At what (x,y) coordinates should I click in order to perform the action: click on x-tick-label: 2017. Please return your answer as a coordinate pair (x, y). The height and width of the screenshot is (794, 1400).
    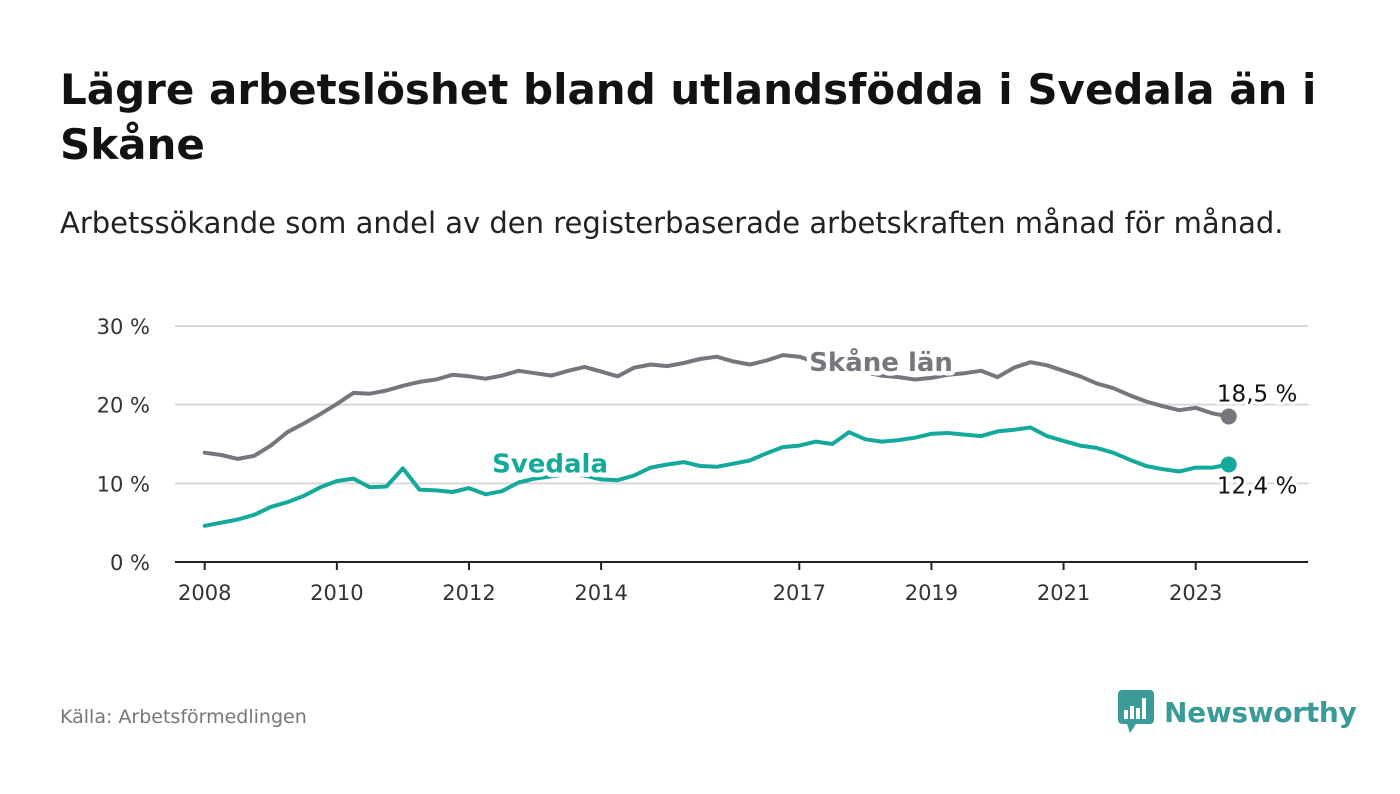
    Looking at the image, I should click on (799, 593).